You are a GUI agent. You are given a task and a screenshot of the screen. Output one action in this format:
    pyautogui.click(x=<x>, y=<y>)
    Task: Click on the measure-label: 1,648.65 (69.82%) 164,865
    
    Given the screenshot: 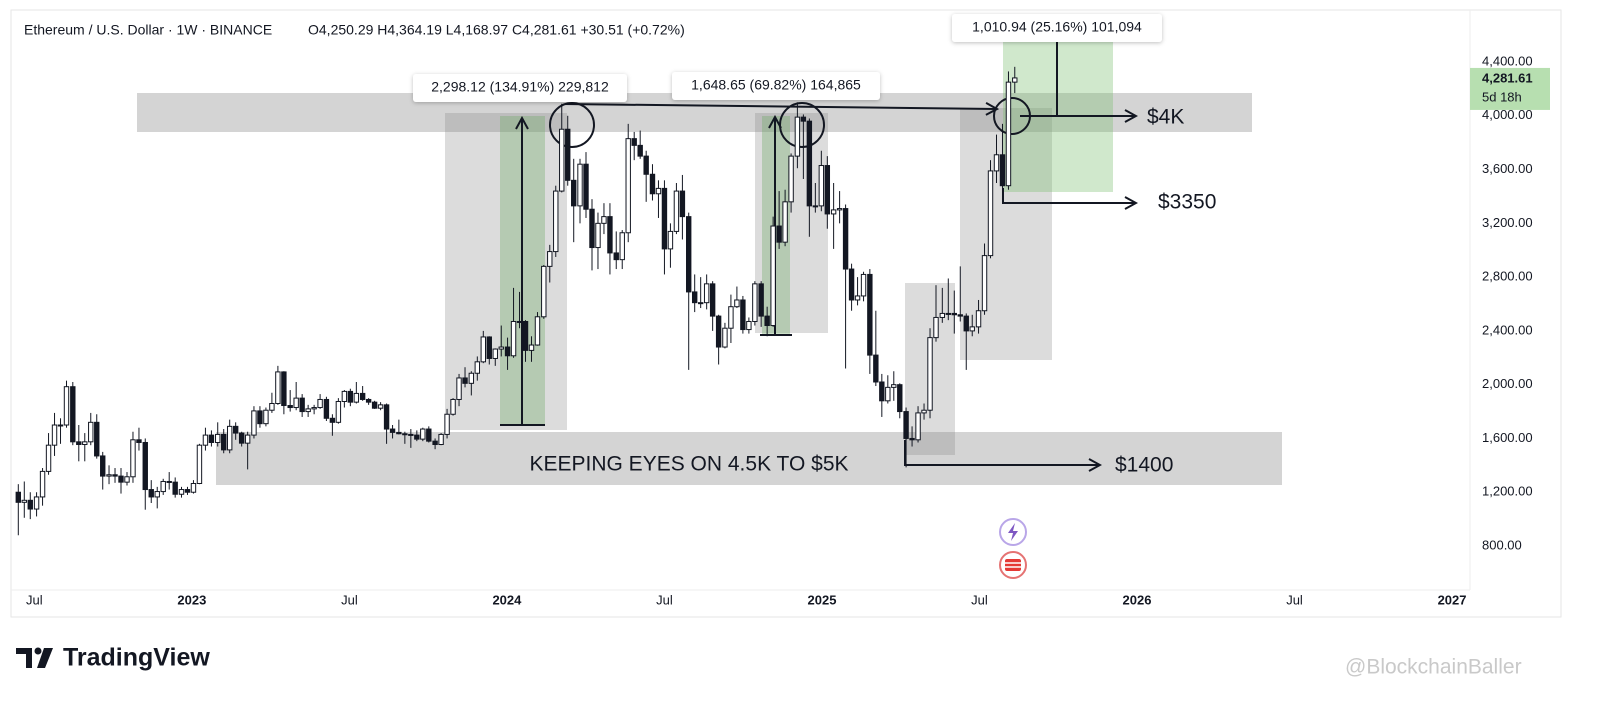 What is the action you would take?
    pyautogui.click(x=776, y=85)
    